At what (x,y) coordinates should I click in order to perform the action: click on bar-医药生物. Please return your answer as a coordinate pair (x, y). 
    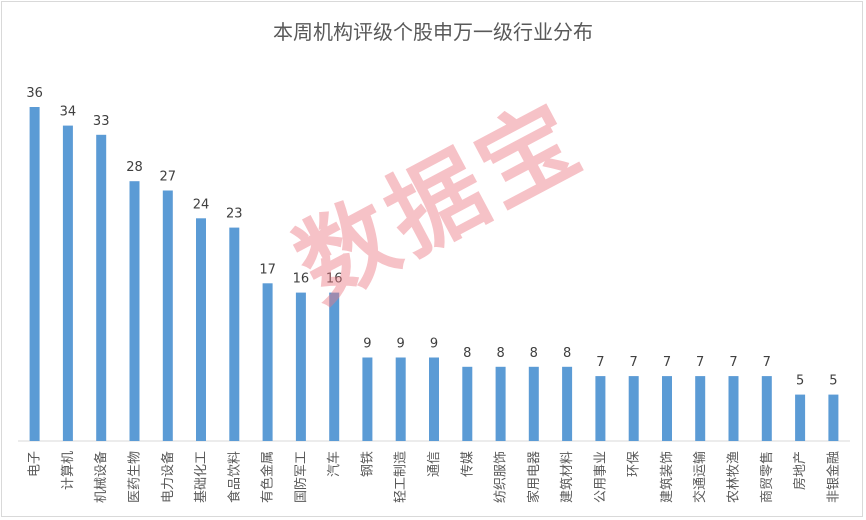
    Looking at the image, I should click on (134, 311).